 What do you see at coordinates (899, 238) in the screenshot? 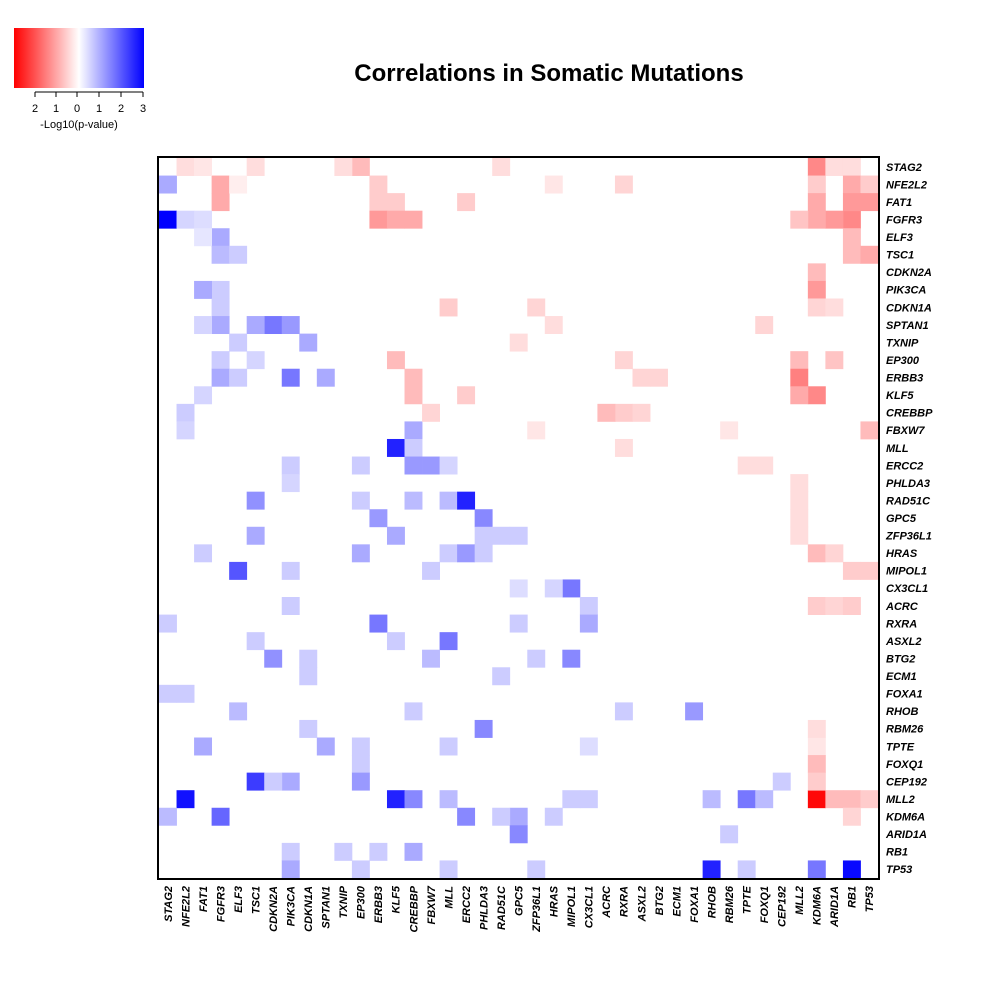
I see `row-label: ELF3` at bounding box center [899, 238].